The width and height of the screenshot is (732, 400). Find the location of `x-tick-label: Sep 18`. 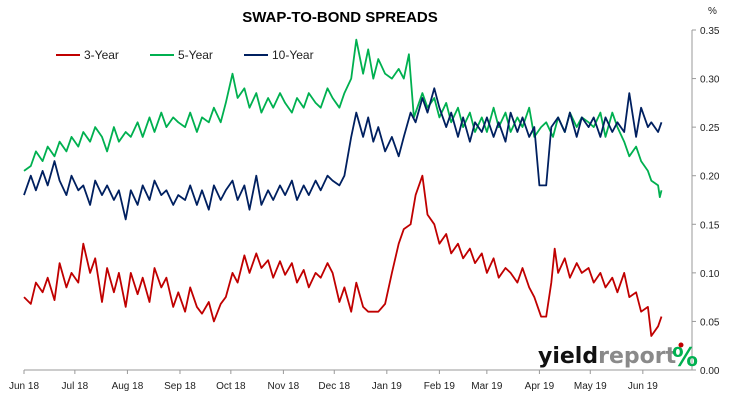

x-tick-label: Sep 18 is located at coordinates (180, 386).